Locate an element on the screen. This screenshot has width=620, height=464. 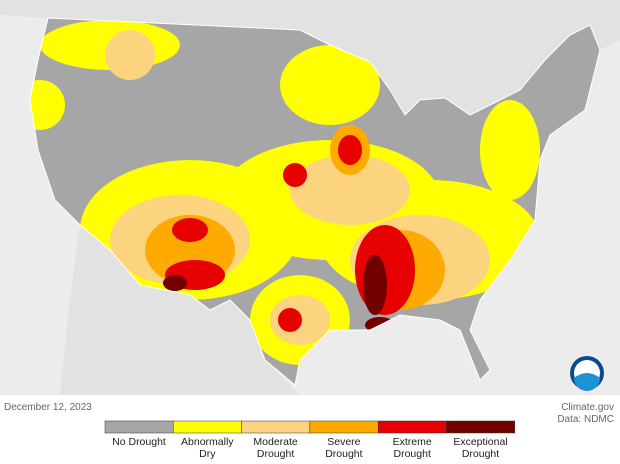
legend-label: No Drought is located at coordinates (139, 442).